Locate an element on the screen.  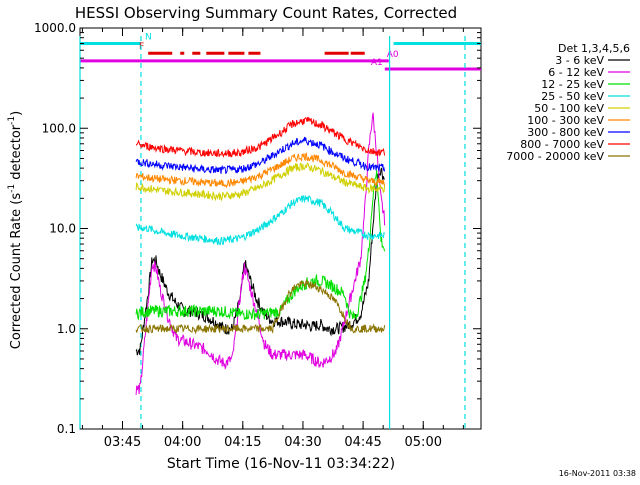
y-label-sup-1: -1 is located at coordinates (12, 188).